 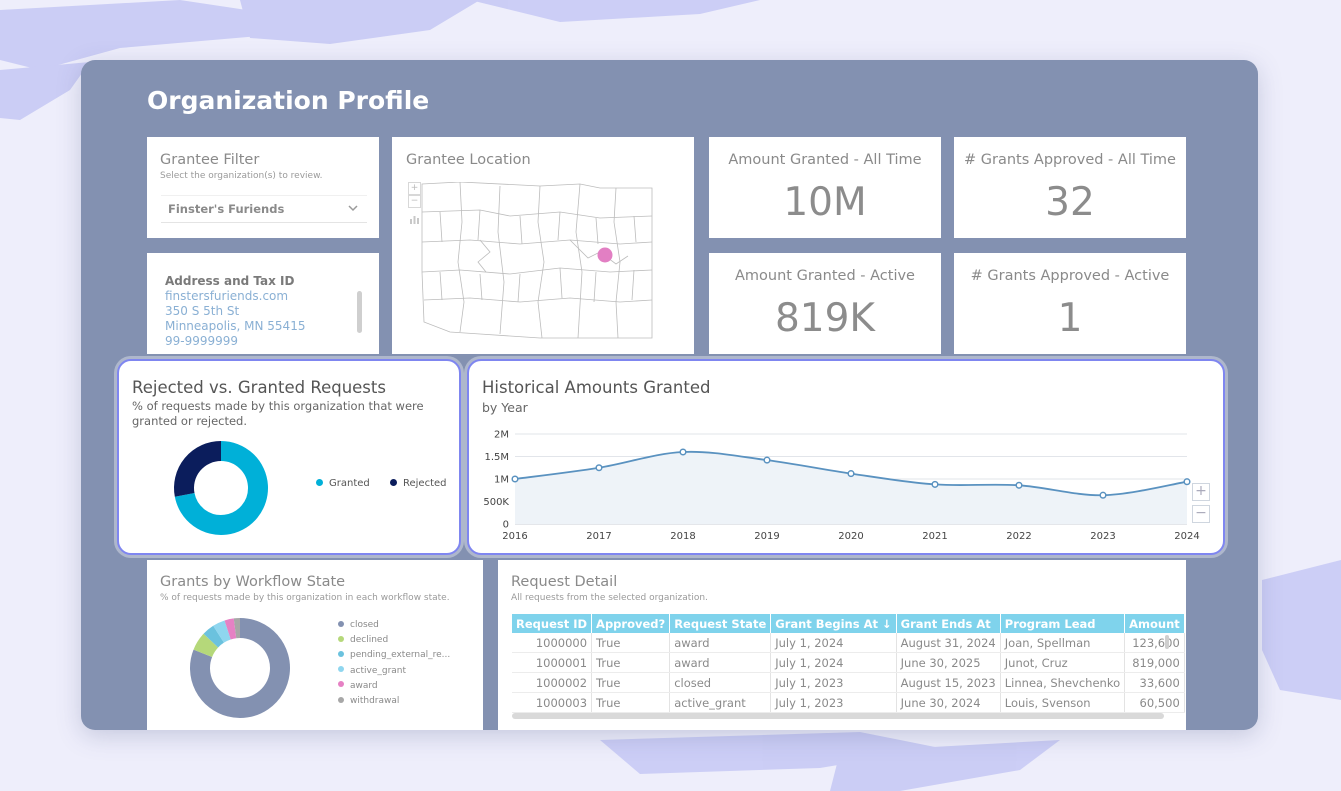 What do you see at coordinates (833, 623) in the screenshot?
I see `column-header-grant-begins: Grant Begins At ↓` at bounding box center [833, 623].